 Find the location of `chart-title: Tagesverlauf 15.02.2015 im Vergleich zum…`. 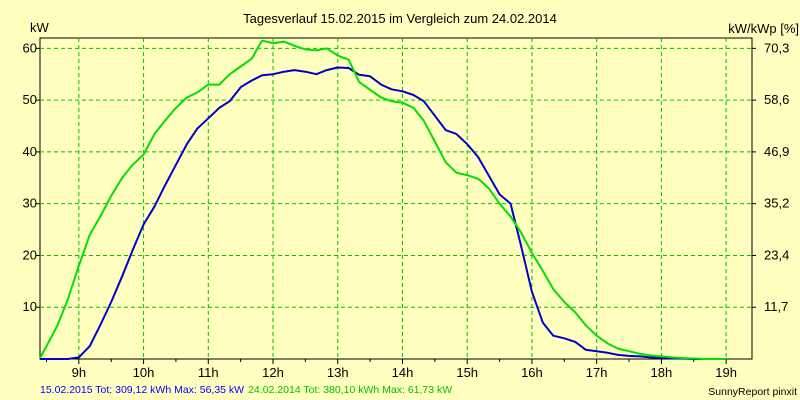

chart-title: Tagesverlauf 15.02.2015 im Vergleich zum… is located at coordinates (400, 18).